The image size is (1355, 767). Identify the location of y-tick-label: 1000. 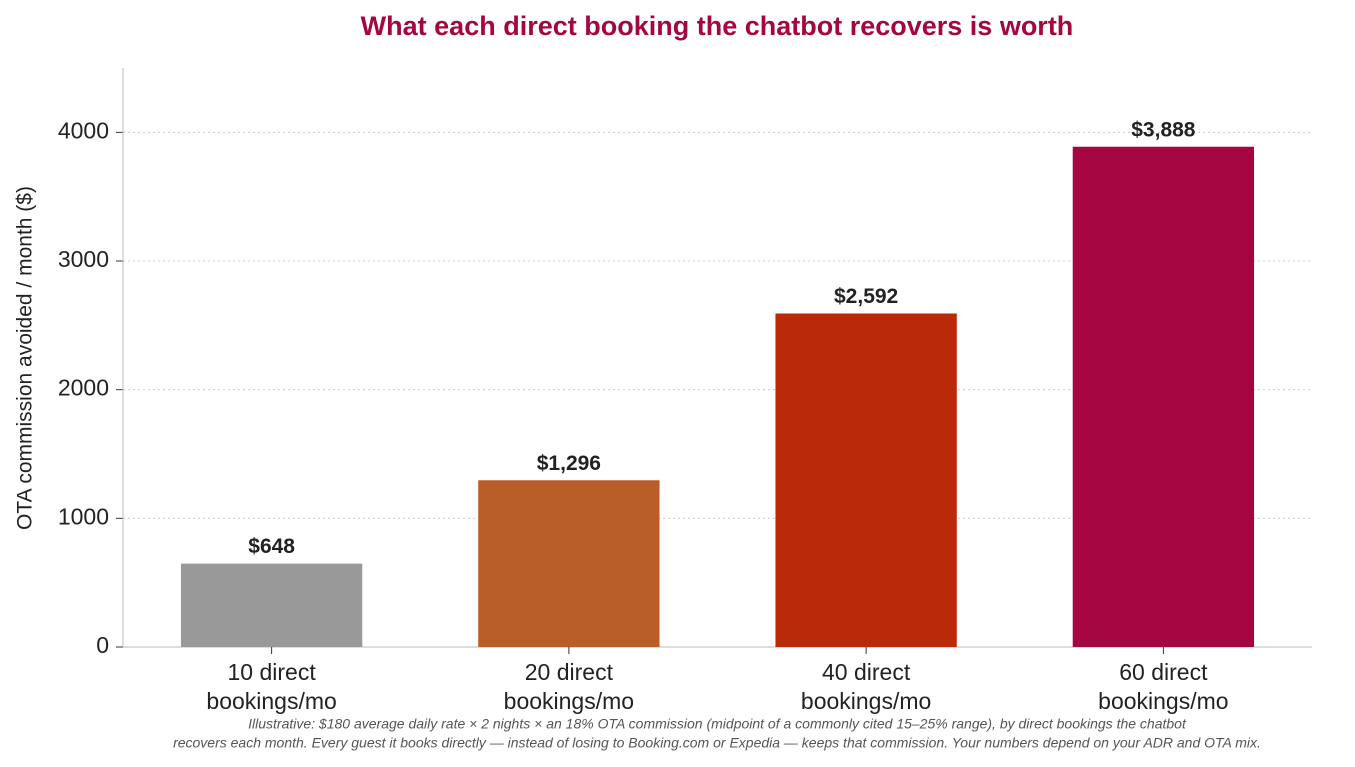
(83, 516).